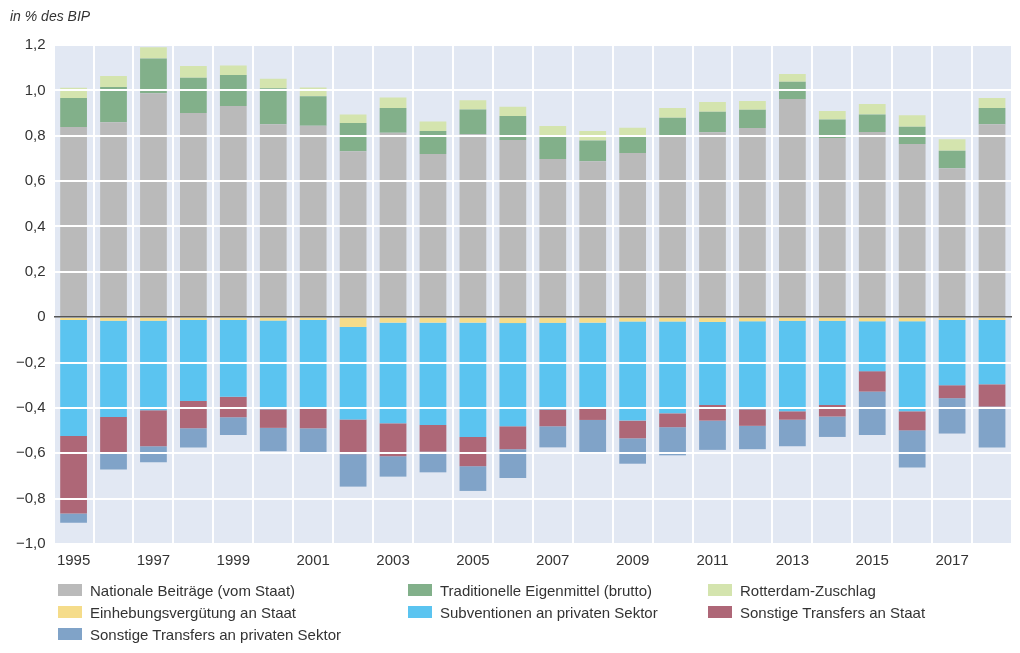 The width and height of the screenshot is (1020, 653). What do you see at coordinates (473, 560) in the screenshot?
I see `x-tick-label: 2005` at bounding box center [473, 560].